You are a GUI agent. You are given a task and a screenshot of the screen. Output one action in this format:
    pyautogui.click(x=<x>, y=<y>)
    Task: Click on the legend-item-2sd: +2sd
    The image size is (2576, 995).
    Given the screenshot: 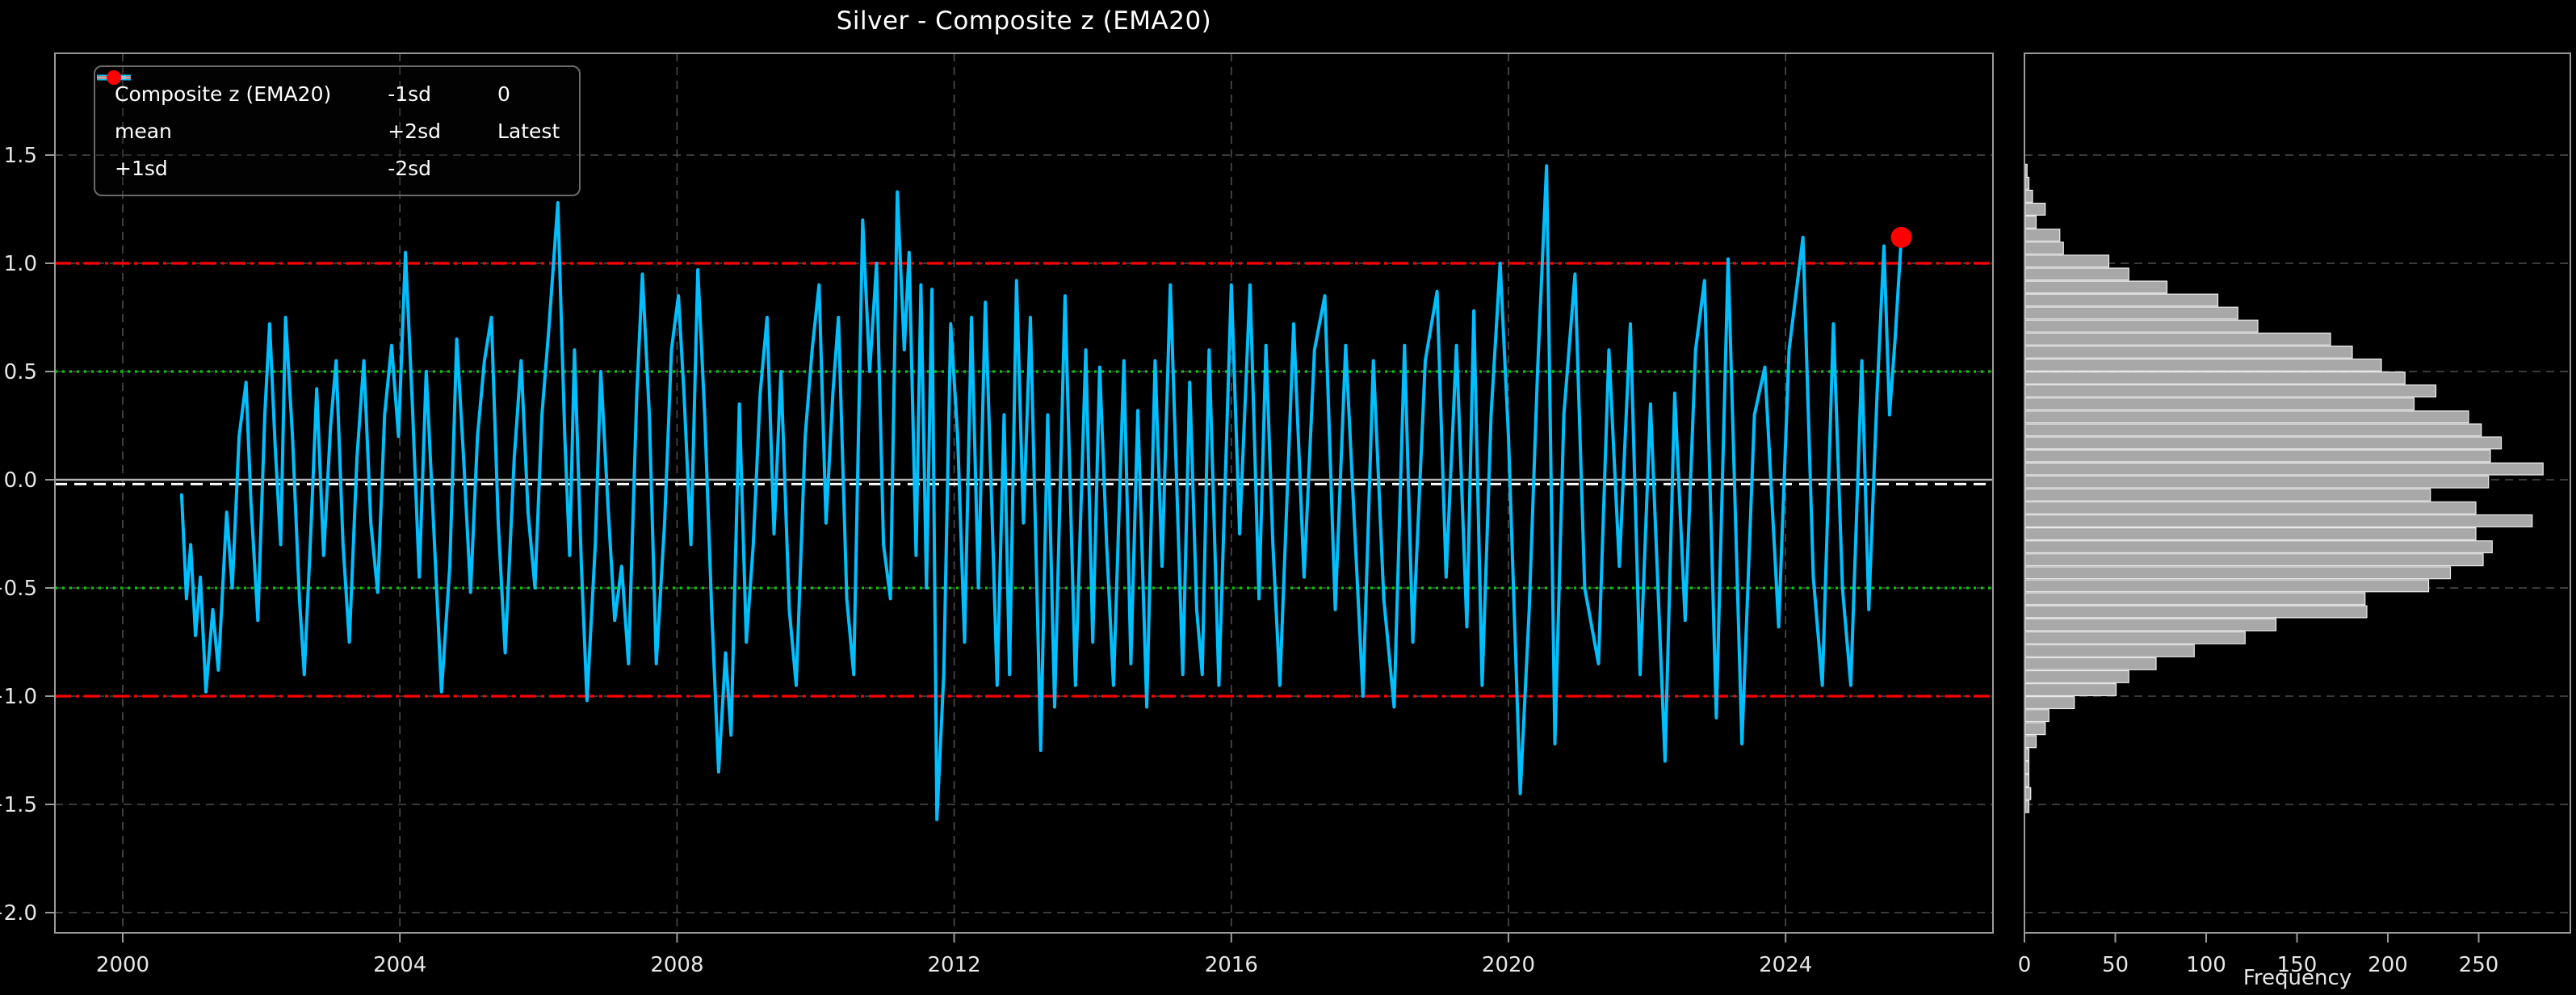 What is the action you would take?
    pyautogui.click(x=269, y=112)
    